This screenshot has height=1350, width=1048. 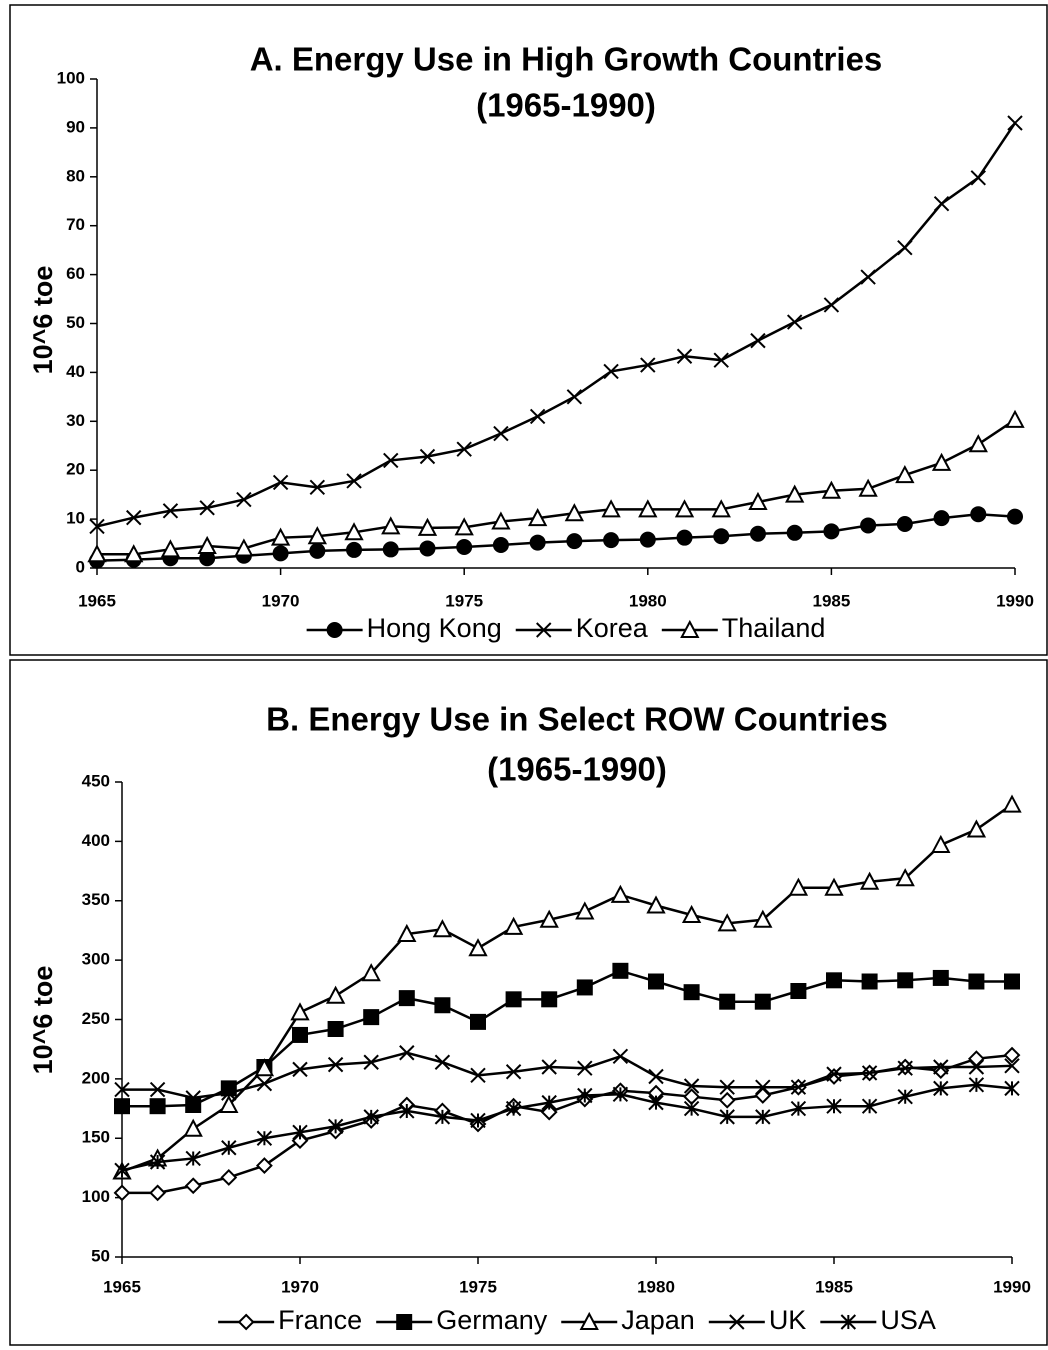 What do you see at coordinates (1015, 600) in the screenshot?
I see `x-tick-label: 1990` at bounding box center [1015, 600].